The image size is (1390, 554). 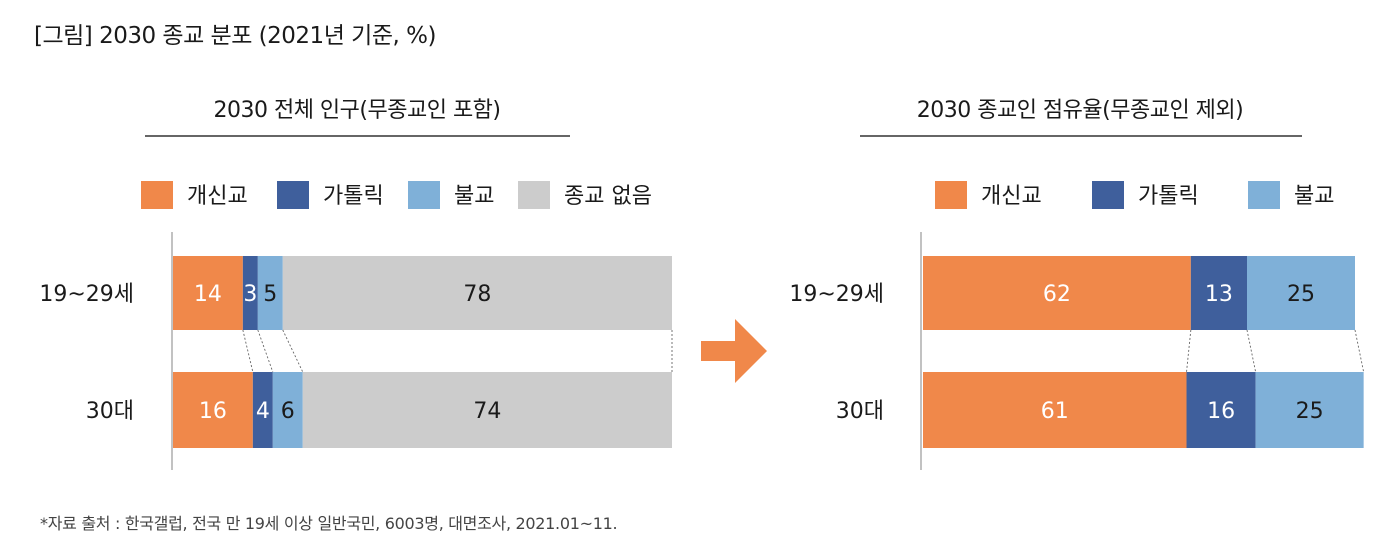 I want to click on right-arrow-icon, so click(x=734, y=351).